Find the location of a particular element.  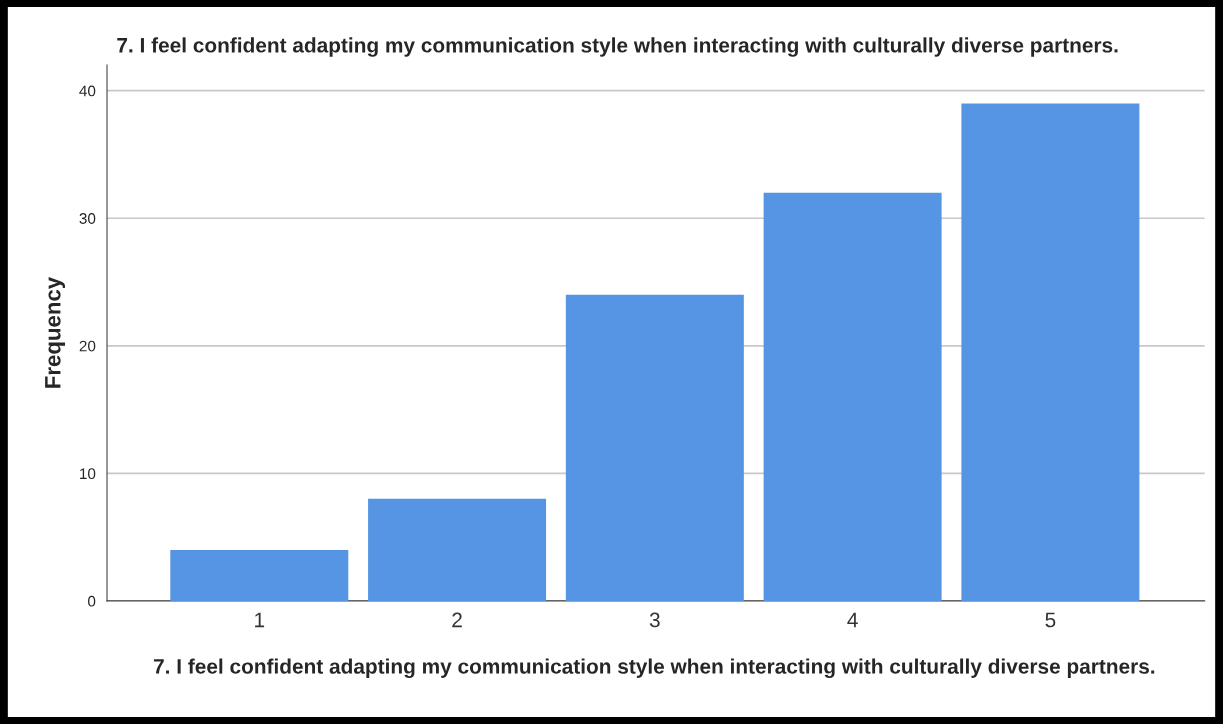

y-tick-label: 40 is located at coordinates (87, 91).